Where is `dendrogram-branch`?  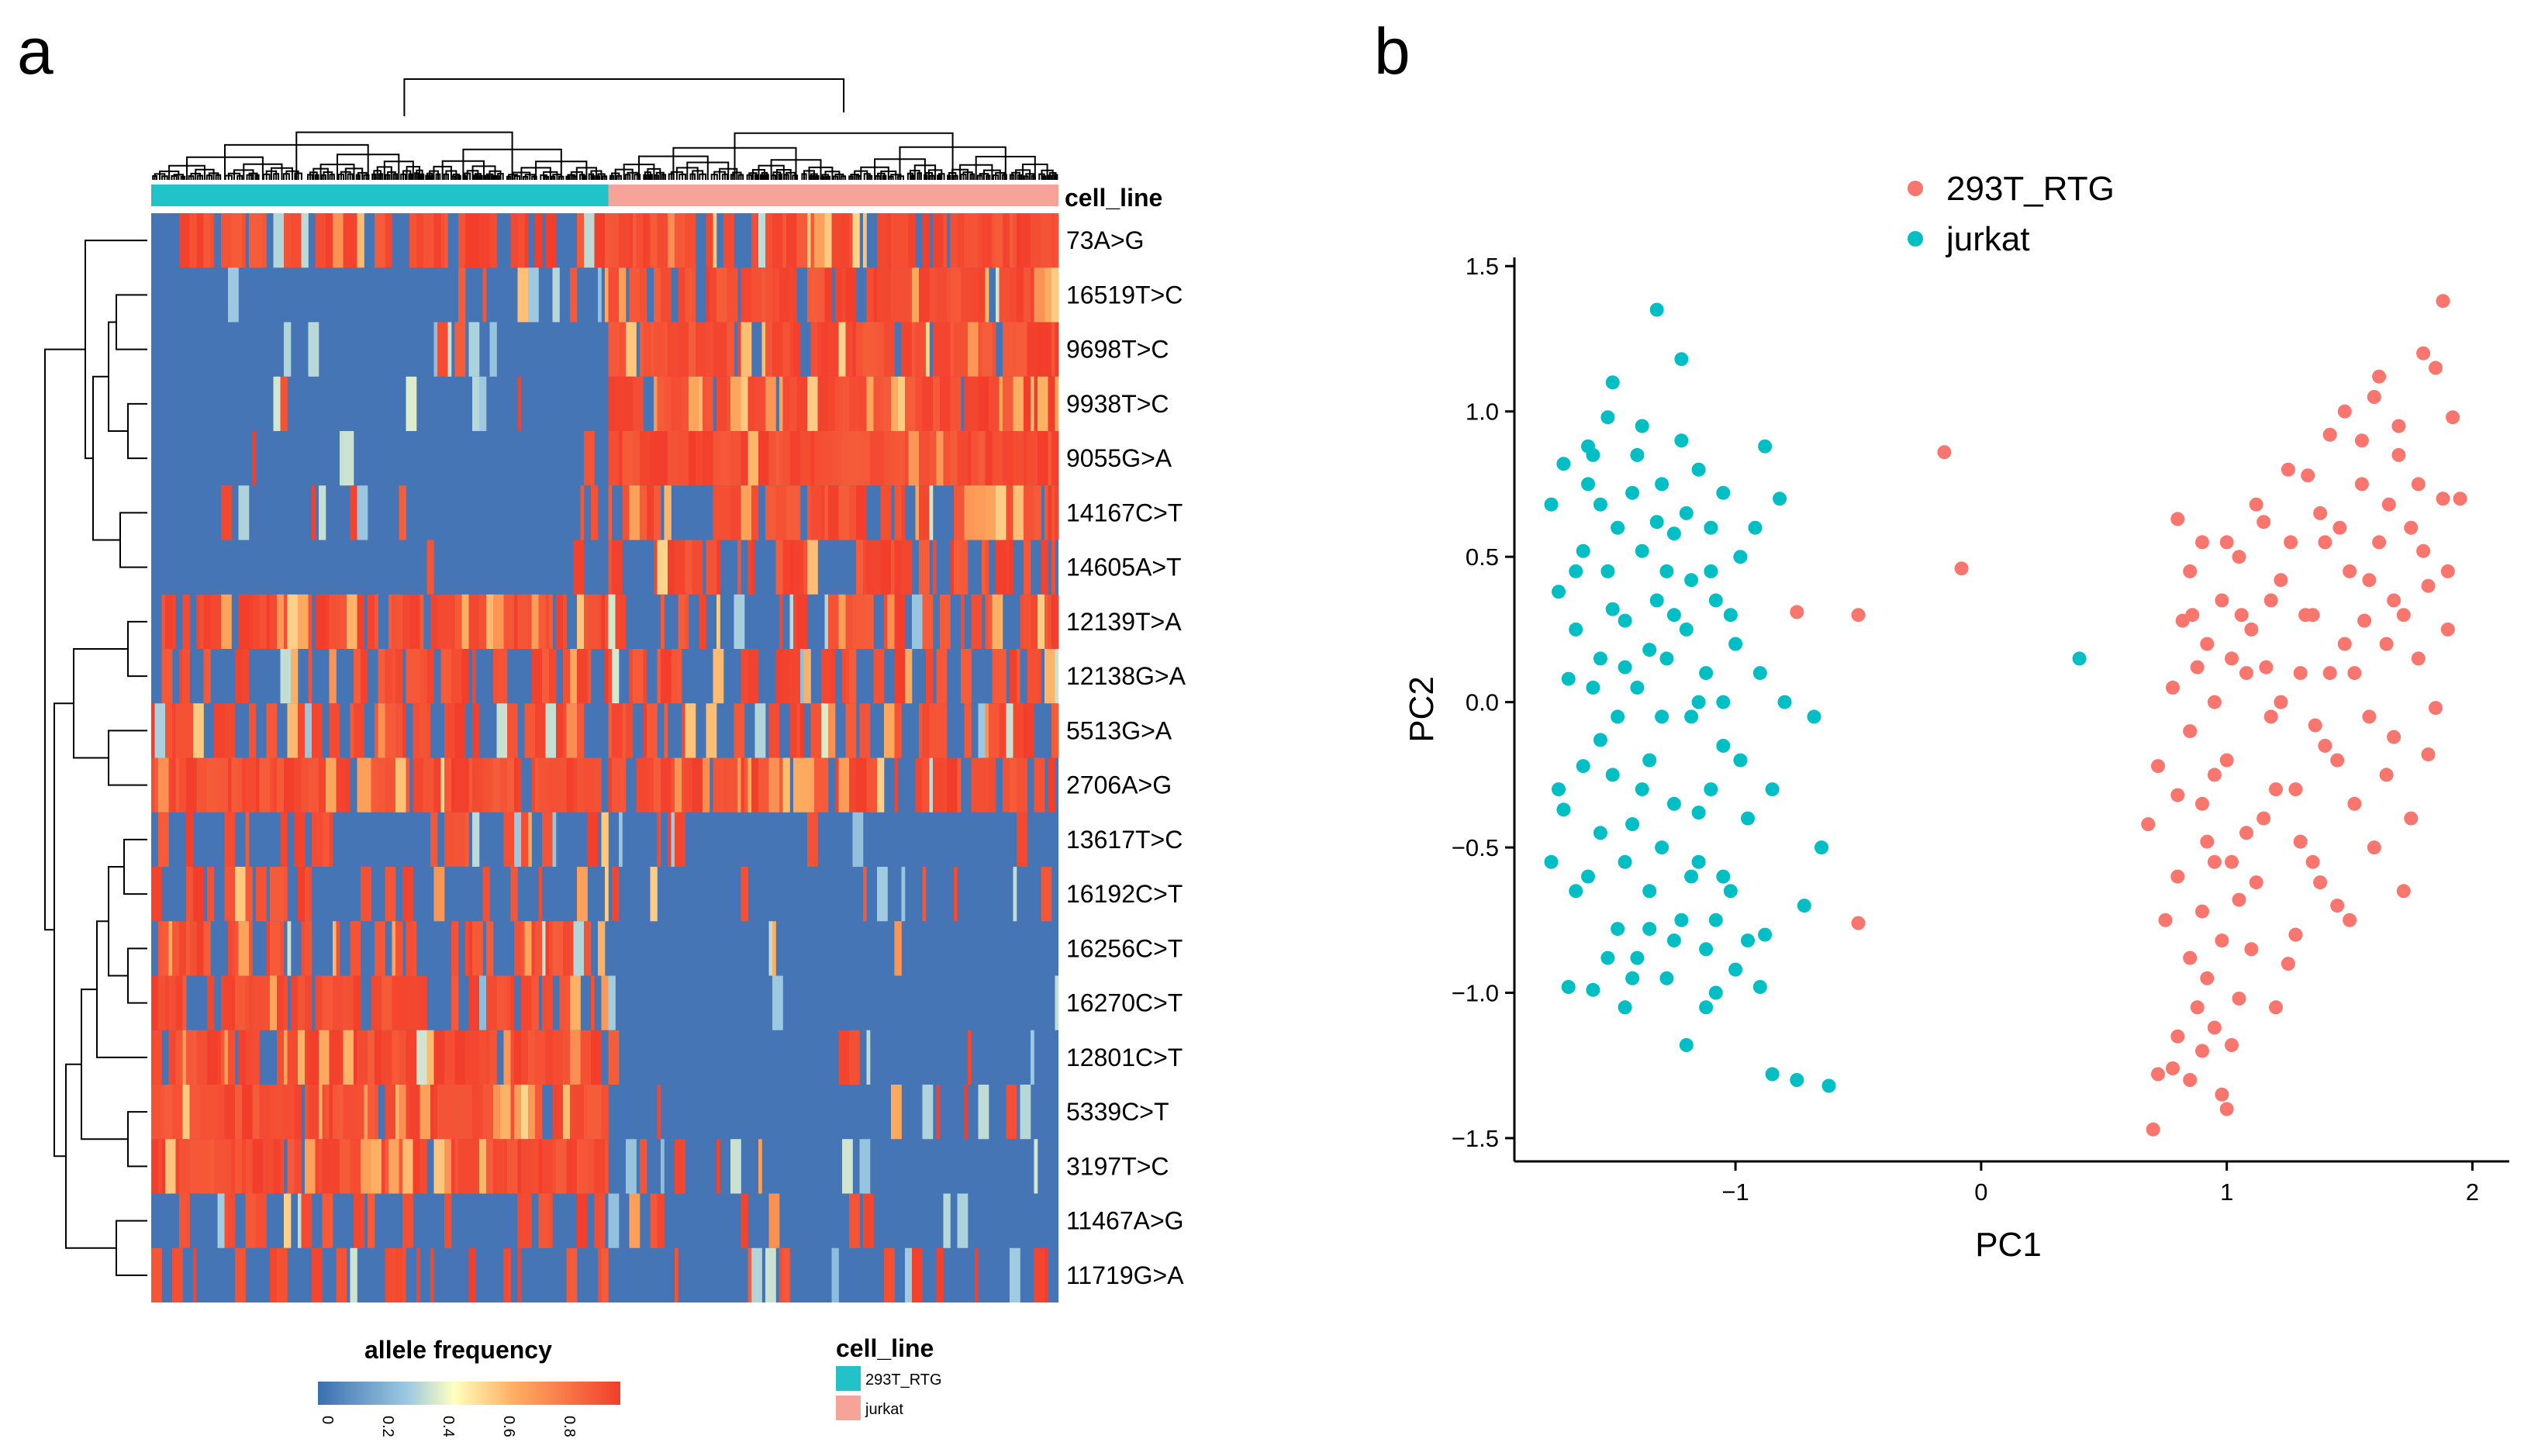
dendrogram-branch is located at coordinates (844, 156).